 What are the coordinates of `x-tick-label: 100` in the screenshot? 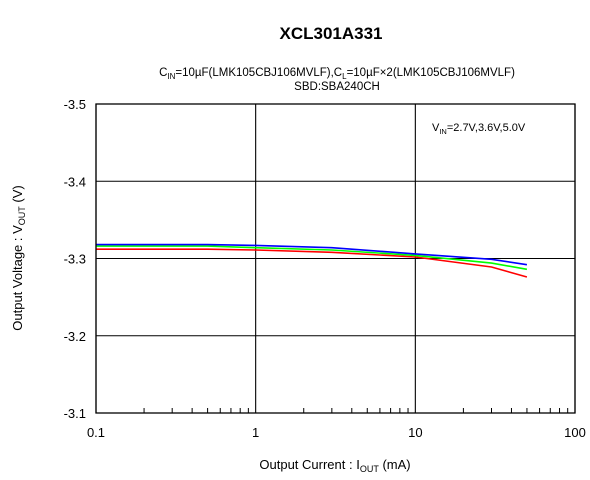 It's located at (575, 432).